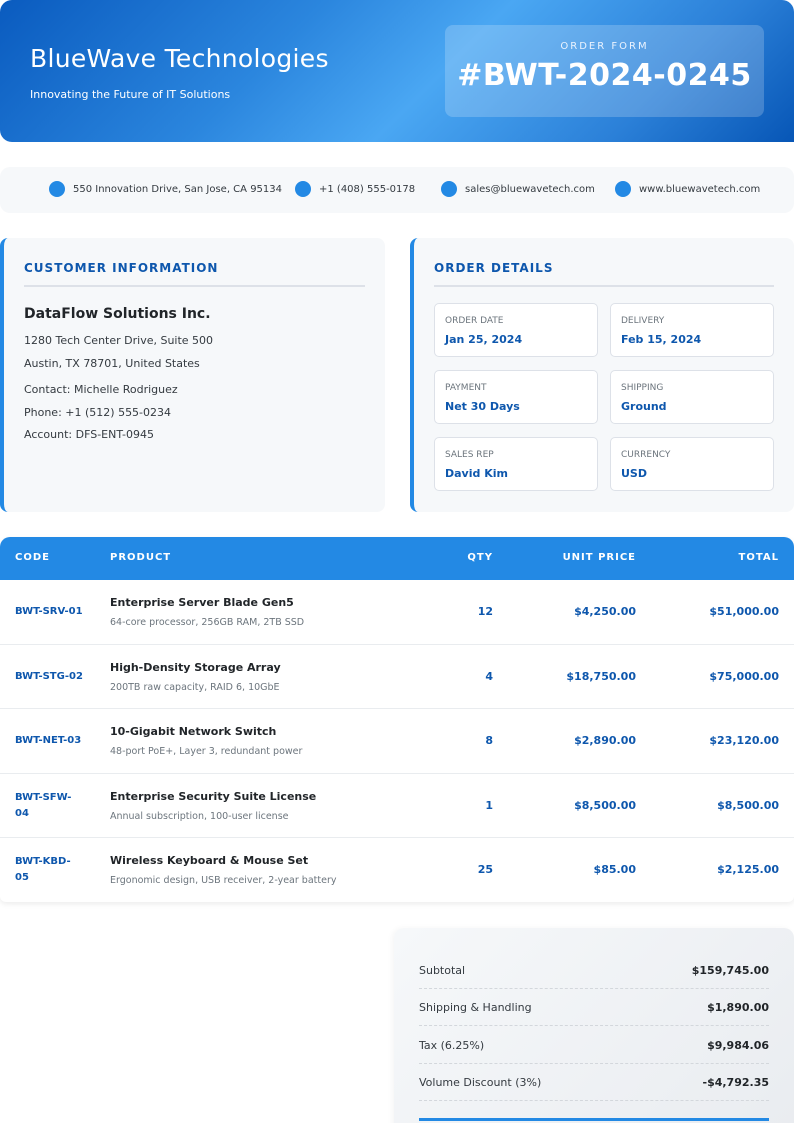 This screenshot has width=794, height=1123. I want to click on order-form-label: ORDER FORM, so click(604, 46).